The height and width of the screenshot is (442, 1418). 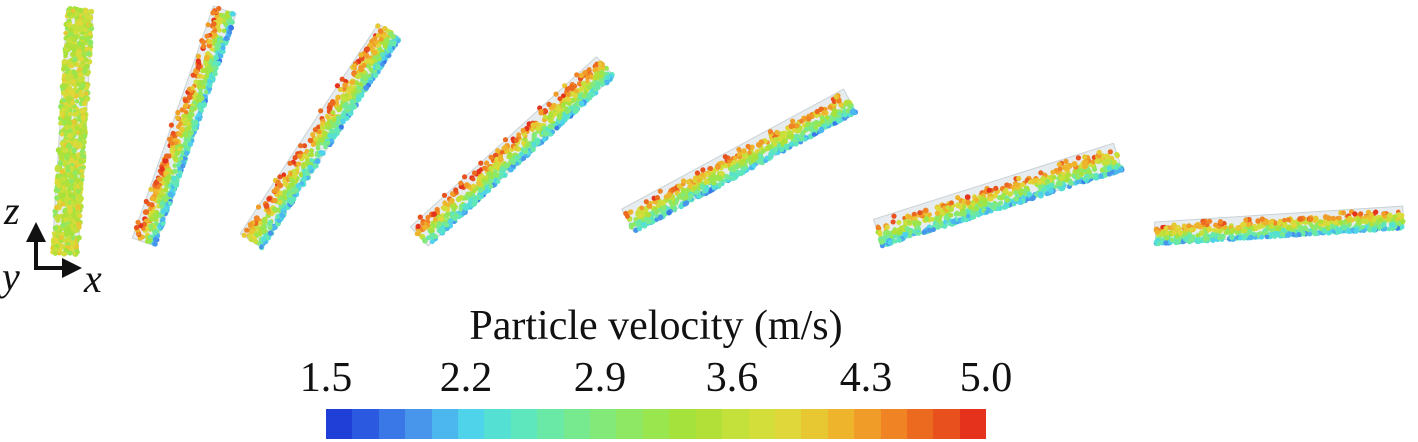 What do you see at coordinates (466, 378) in the screenshot?
I see `colorbar-tick-label: 2.2` at bounding box center [466, 378].